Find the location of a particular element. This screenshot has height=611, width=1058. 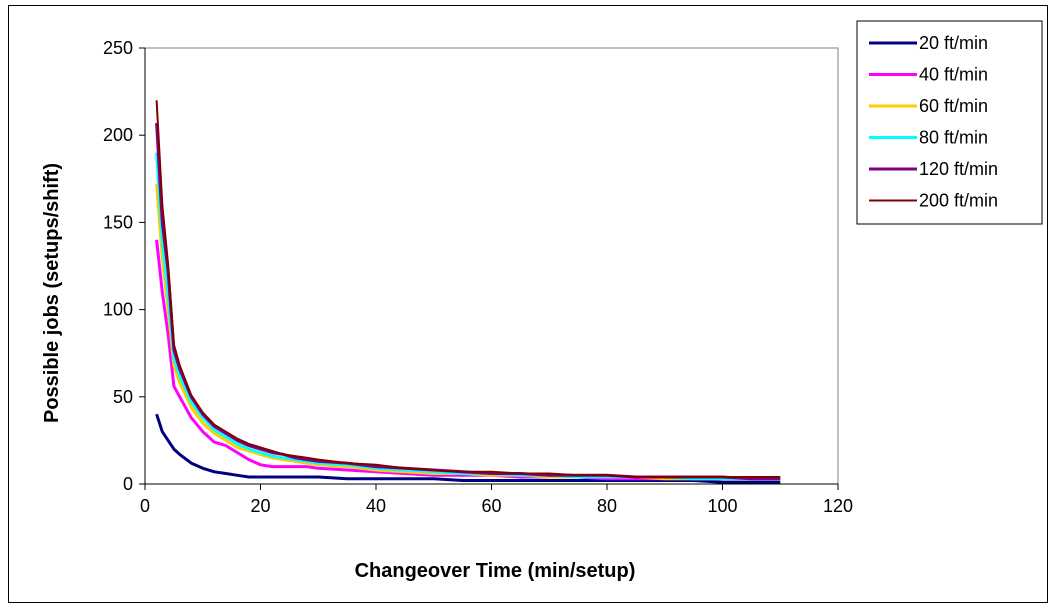

y-tick-label: 100 is located at coordinates (118, 310).